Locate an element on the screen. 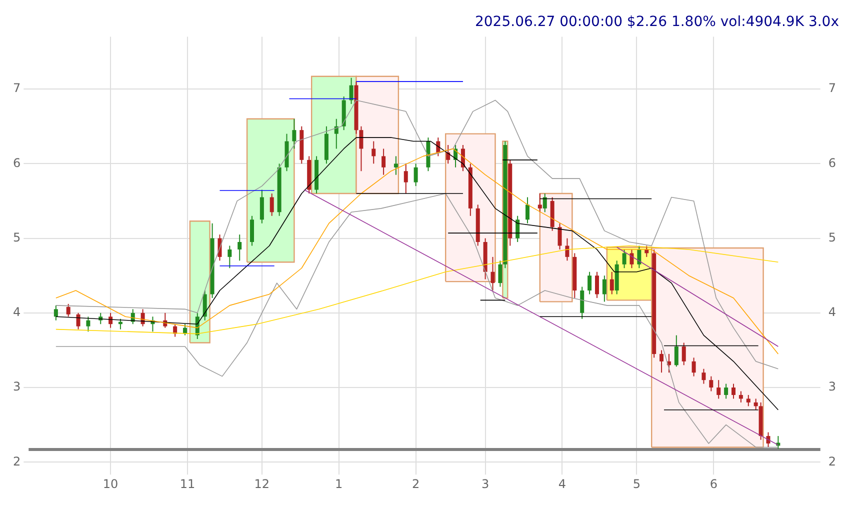 The image size is (849, 505). y-tick-label: 7 is located at coordinates (16, 88).